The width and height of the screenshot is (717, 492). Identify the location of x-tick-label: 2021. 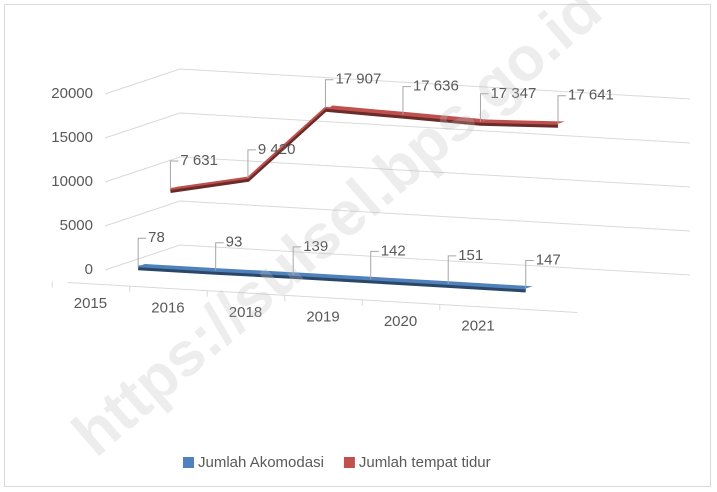
(477, 326).